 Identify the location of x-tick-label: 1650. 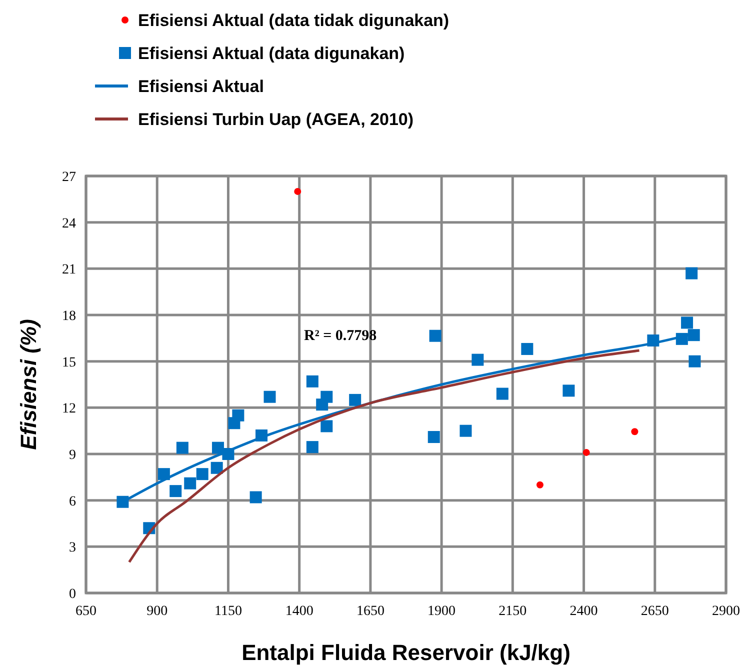
(370, 611).